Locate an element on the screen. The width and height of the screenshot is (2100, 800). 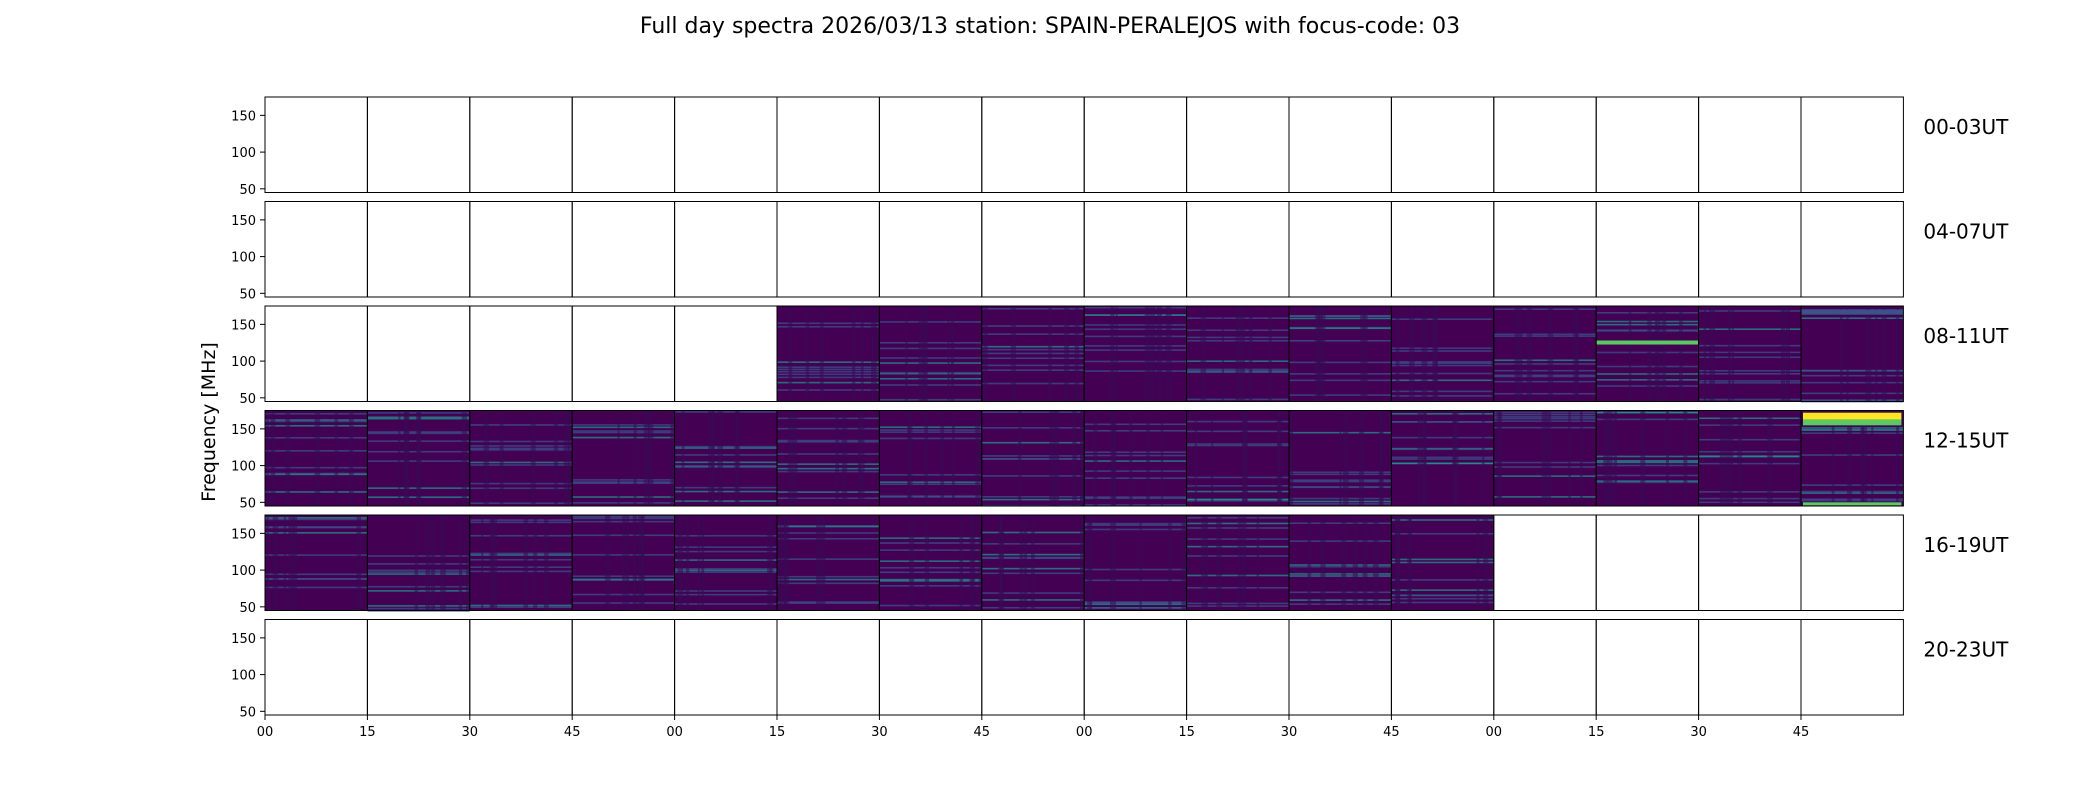
y-tick-label: 100 is located at coordinates (243, 362).